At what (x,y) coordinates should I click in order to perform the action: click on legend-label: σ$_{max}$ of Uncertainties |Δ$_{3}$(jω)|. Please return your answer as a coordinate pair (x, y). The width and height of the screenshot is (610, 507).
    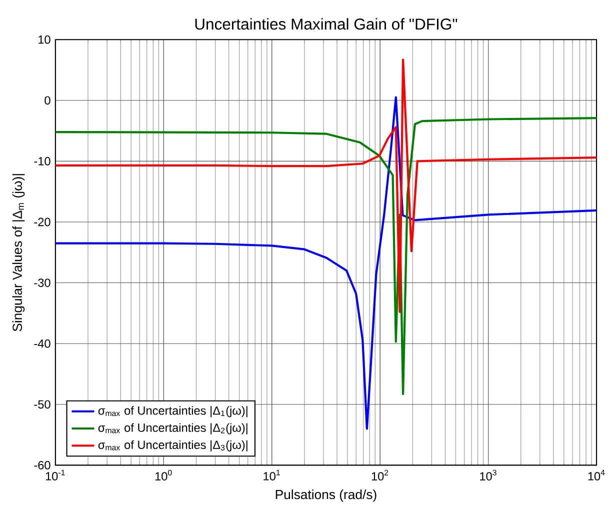
    Looking at the image, I should click on (173, 446).